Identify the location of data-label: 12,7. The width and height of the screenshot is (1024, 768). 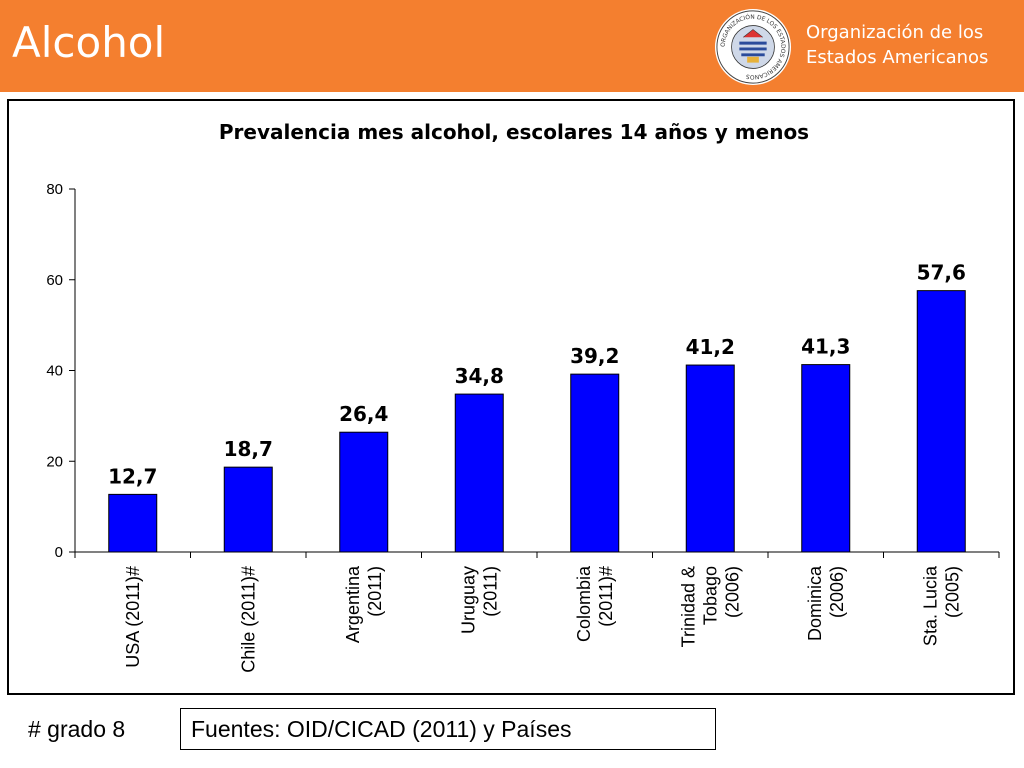
(132, 476).